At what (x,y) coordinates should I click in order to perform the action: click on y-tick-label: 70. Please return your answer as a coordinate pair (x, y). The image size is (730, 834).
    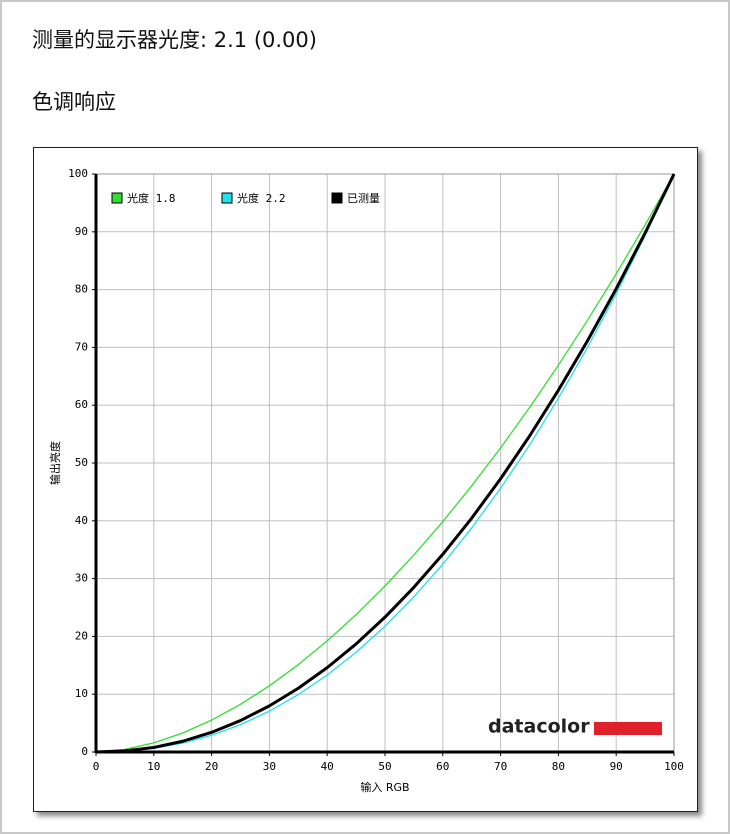
    Looking at the image, I should click on (81, 346).